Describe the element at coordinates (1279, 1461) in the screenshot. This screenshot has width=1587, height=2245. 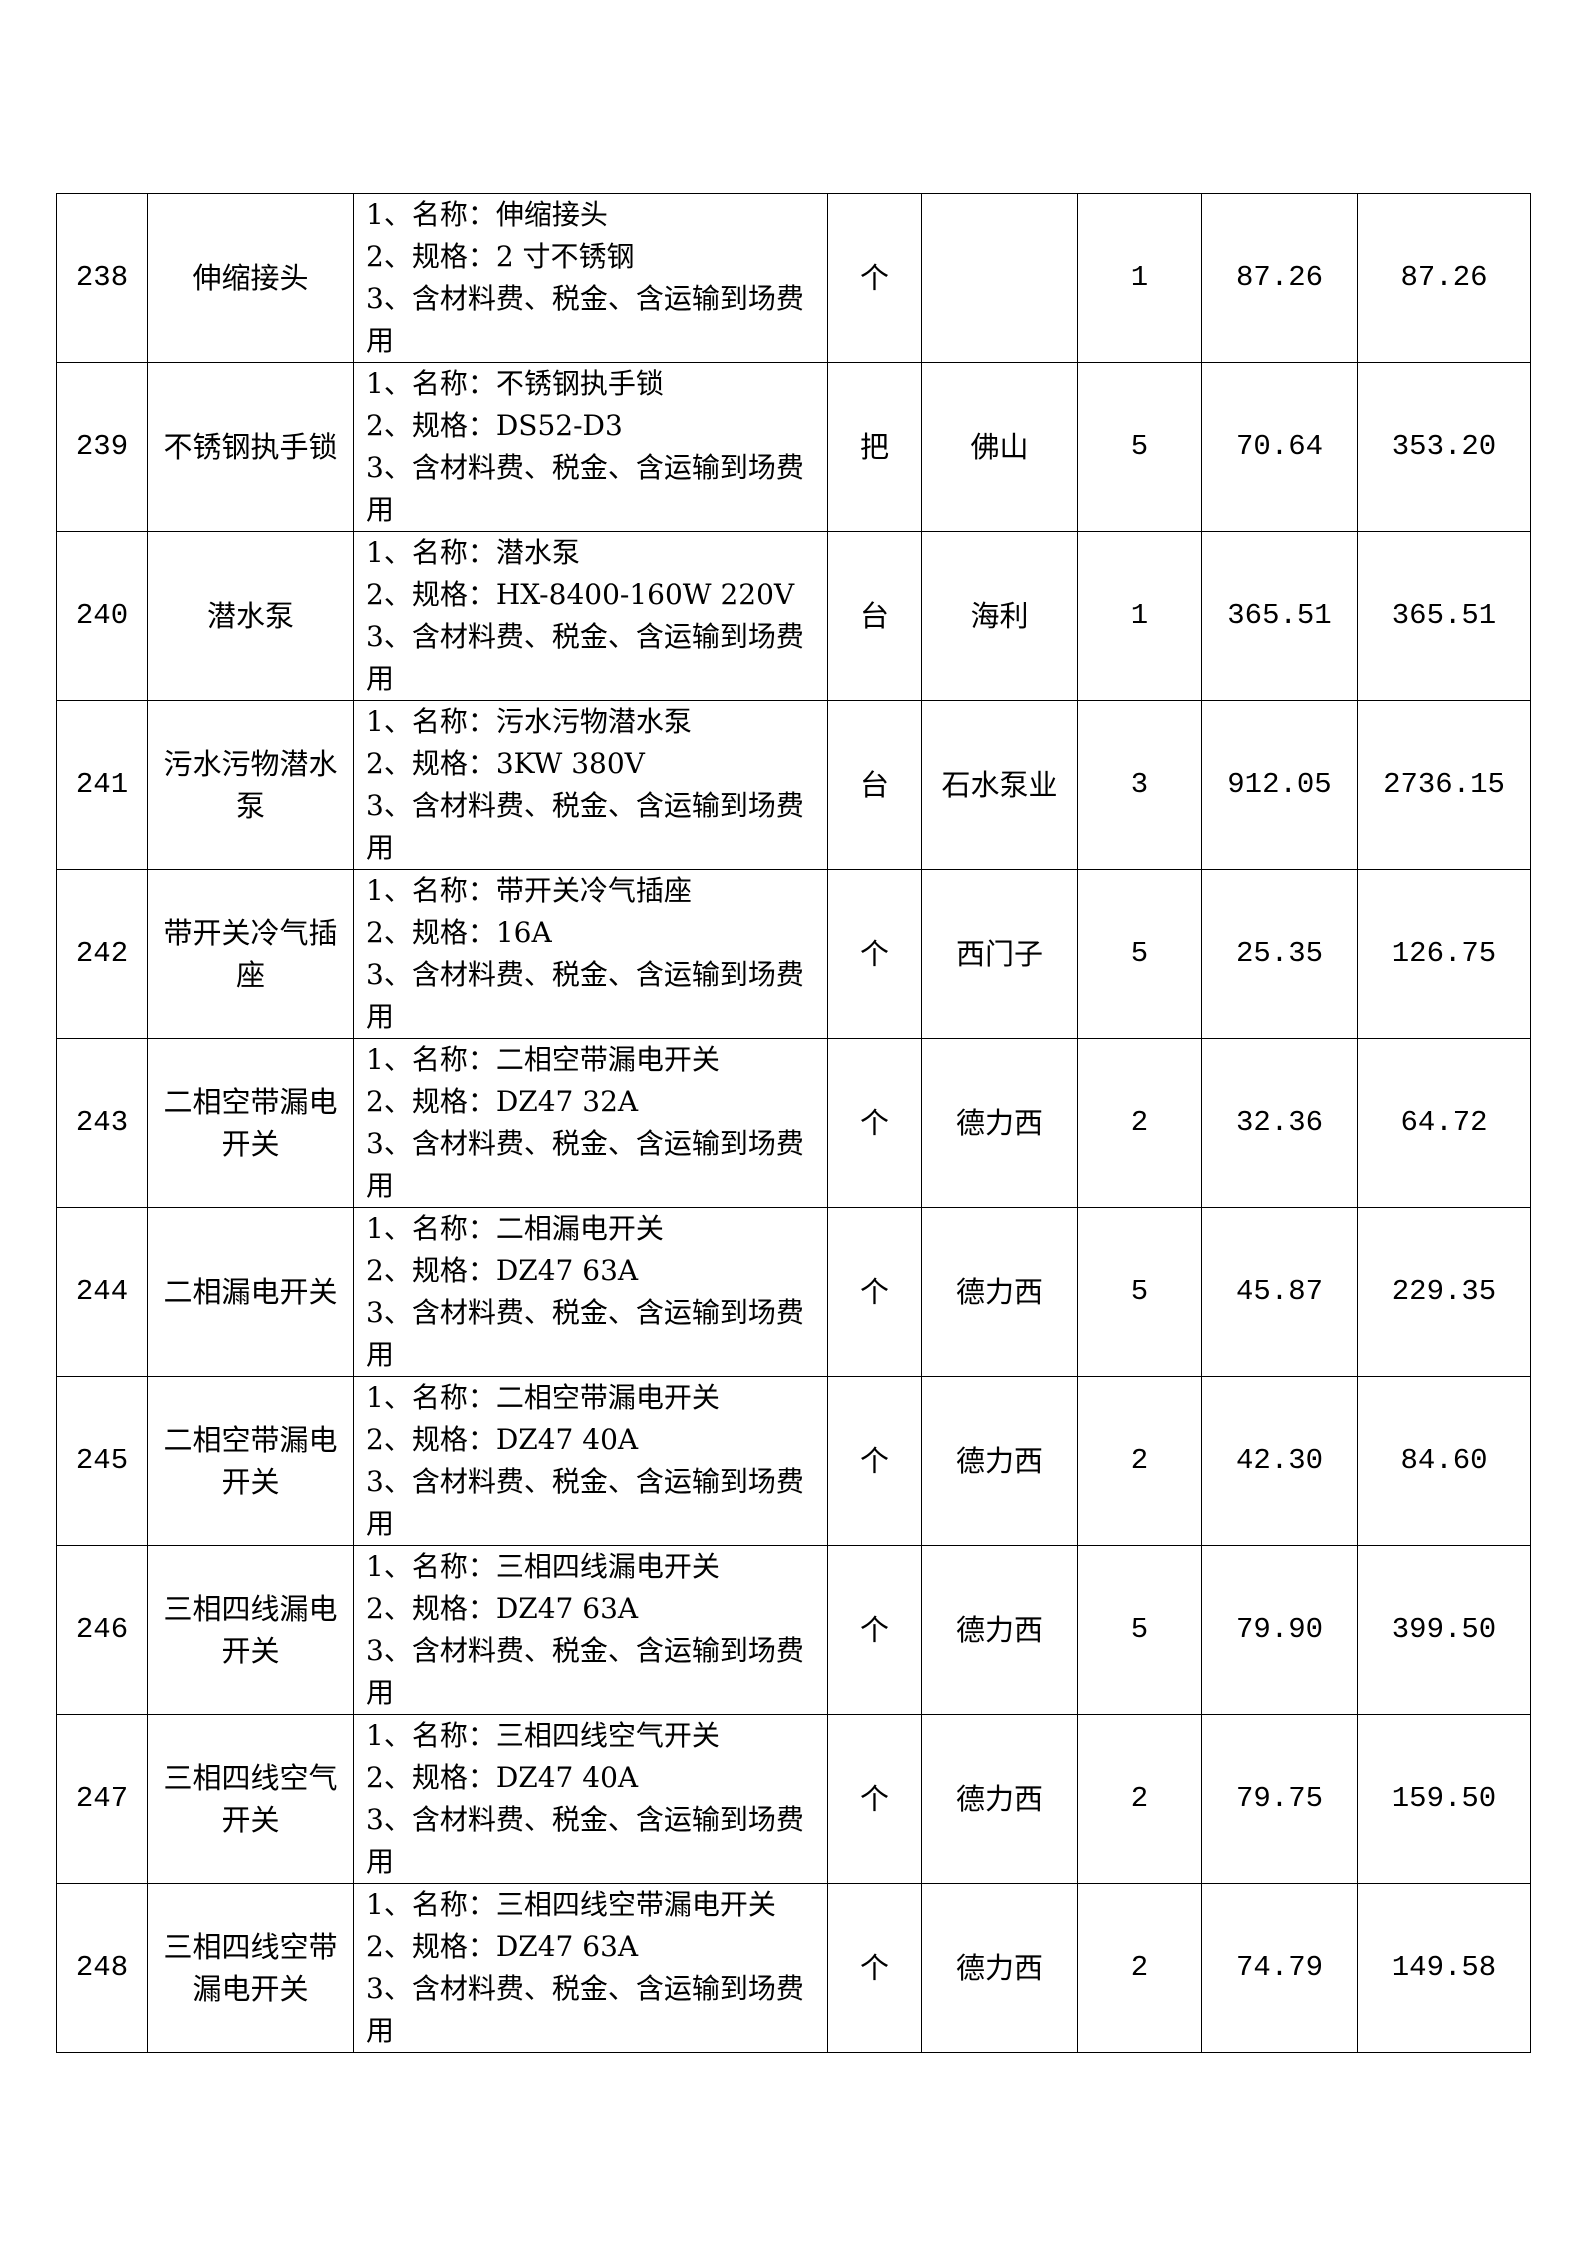
I see `item-unit-price: 42.30` at that location.